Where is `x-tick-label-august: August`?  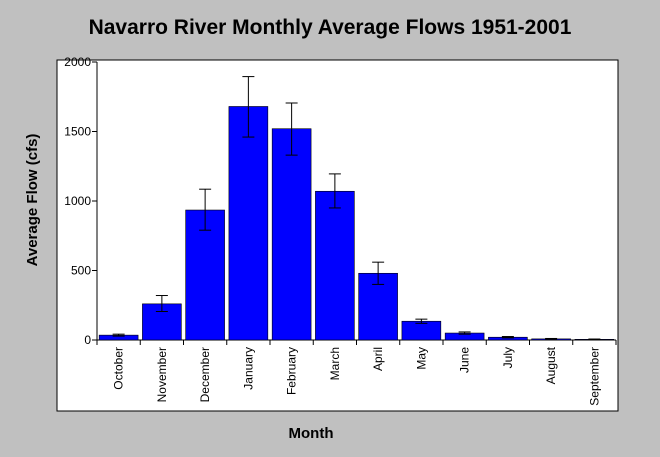 x-tick-label-august: August is located at coordinates (551, 365).